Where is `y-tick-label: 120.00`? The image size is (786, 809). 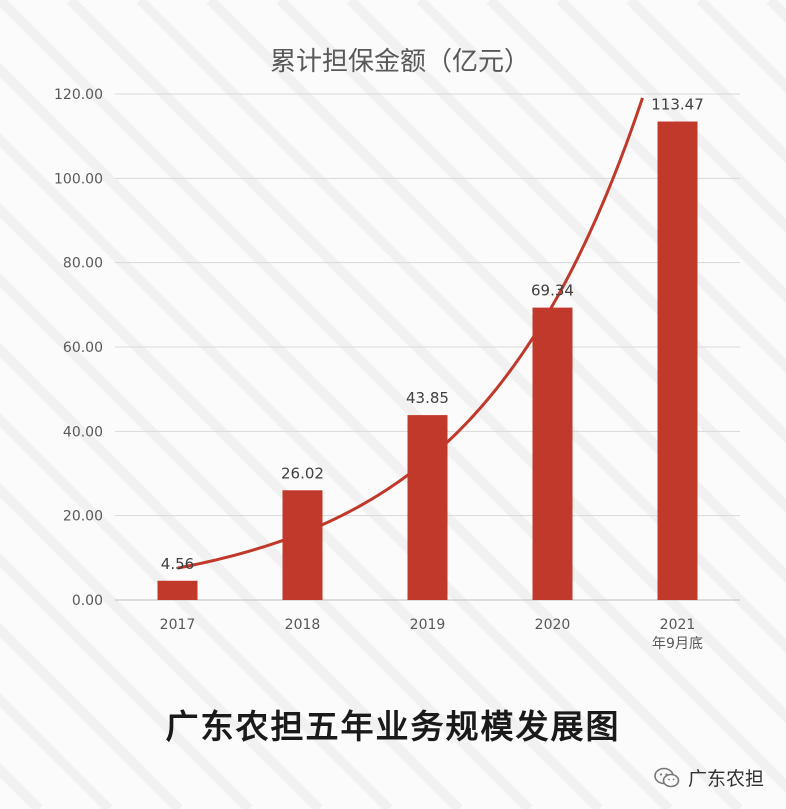
y-tick-label: 120.00 is located at coordinates (78, 95).